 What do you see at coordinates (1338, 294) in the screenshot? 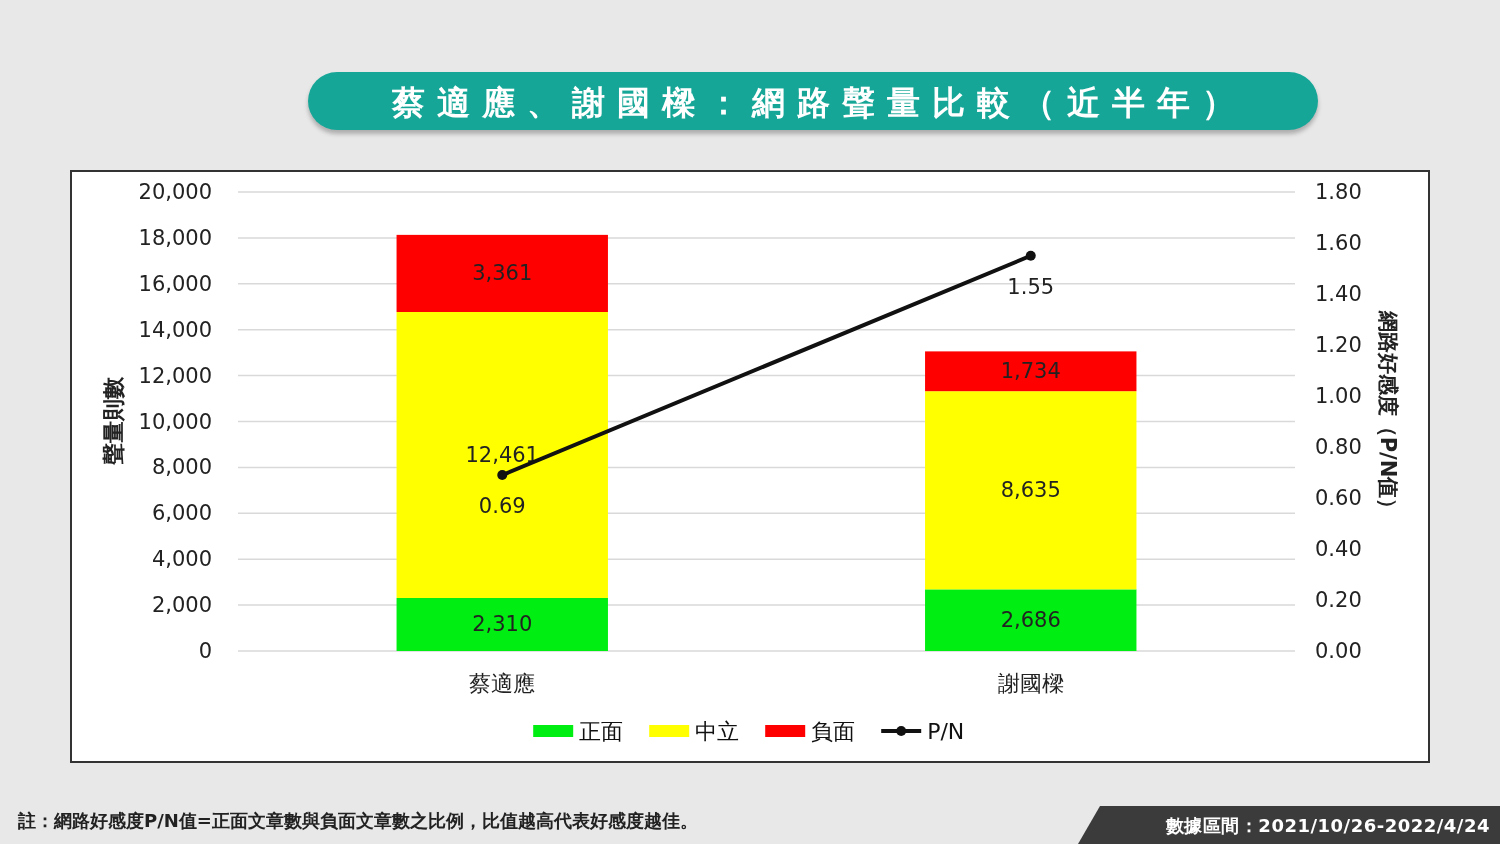
I see `y2-tick-label: 1.40` at bounding box center [1338, 294].